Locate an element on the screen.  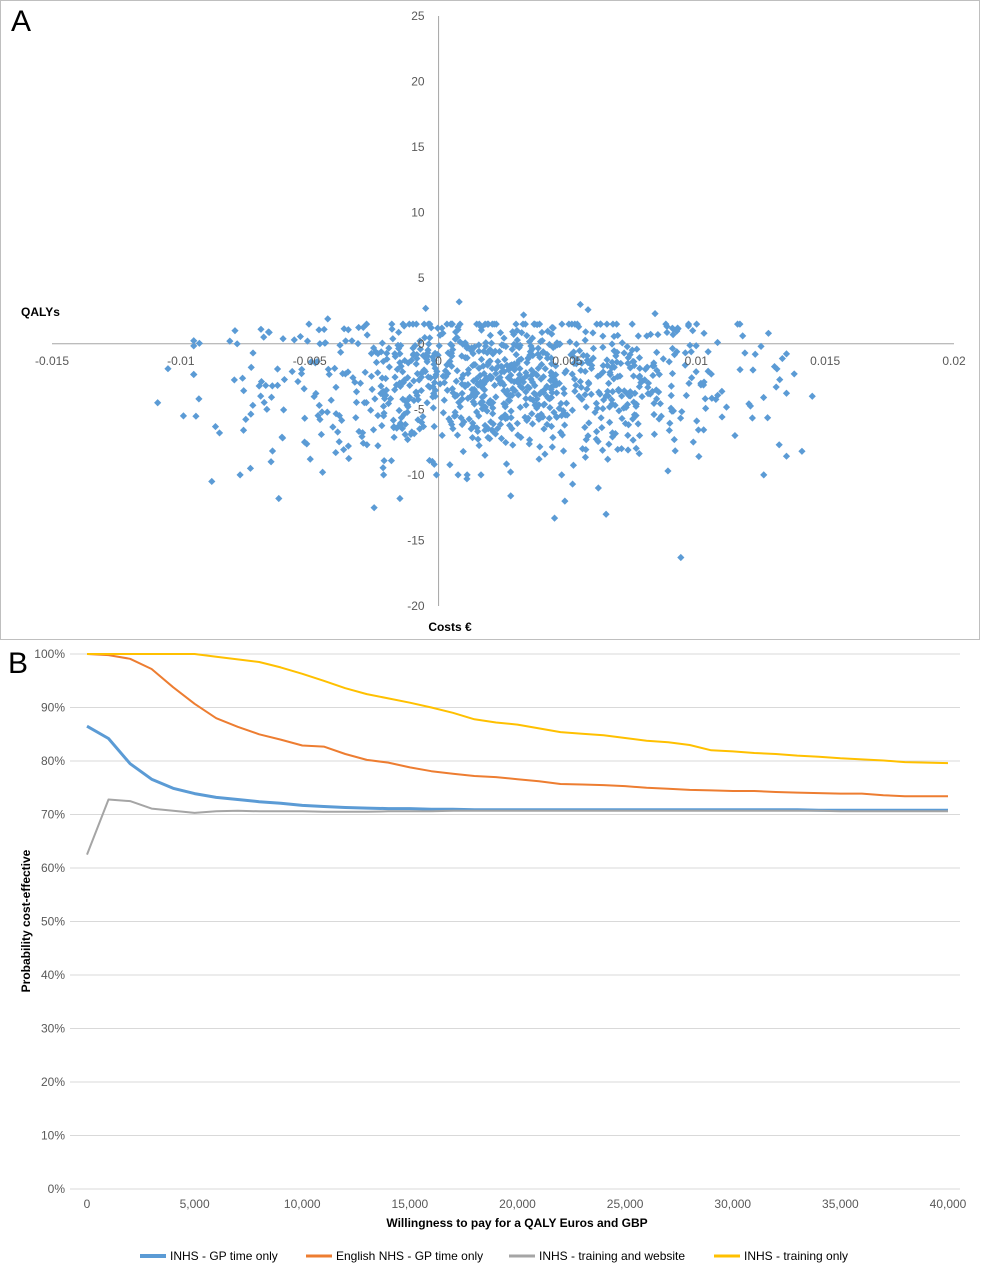
x-tick-label: -0.015 is located at coordinates (52, 361).